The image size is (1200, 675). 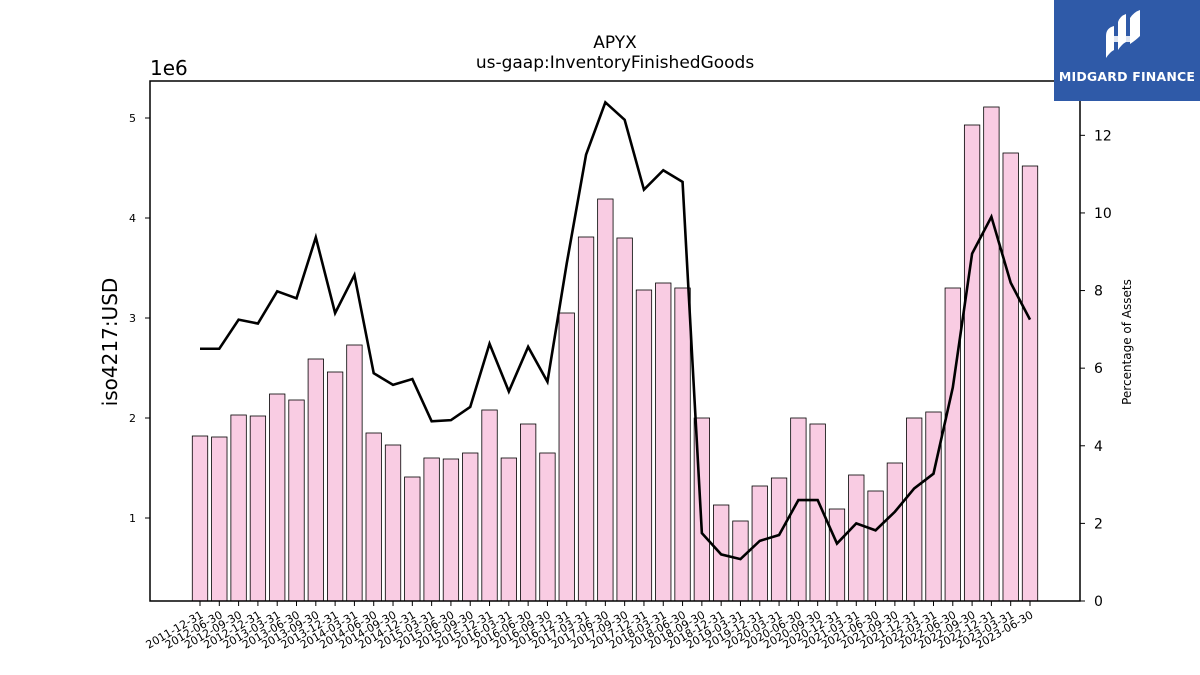 What do you see at coordinates (1098, 524) in the screenshot?
I see `y2-tick-label: 2` at bounding box center [1098, 524].